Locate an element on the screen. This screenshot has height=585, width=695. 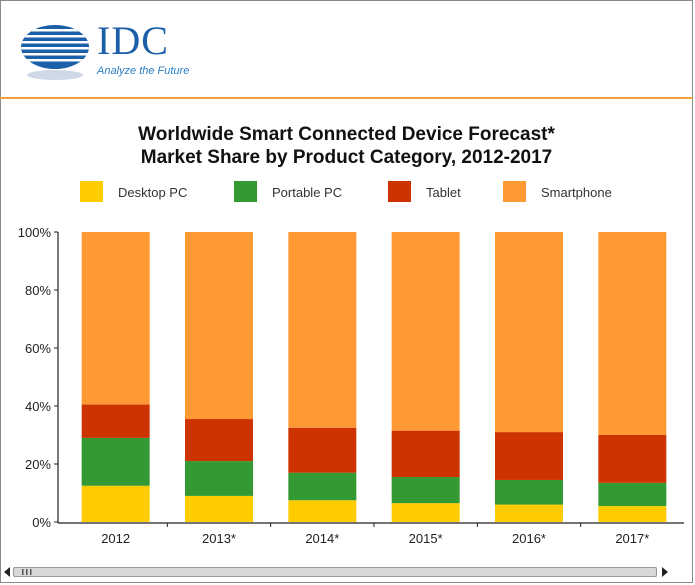
logo-tagline: Analyze the Future is located at coordinates (143, 71).